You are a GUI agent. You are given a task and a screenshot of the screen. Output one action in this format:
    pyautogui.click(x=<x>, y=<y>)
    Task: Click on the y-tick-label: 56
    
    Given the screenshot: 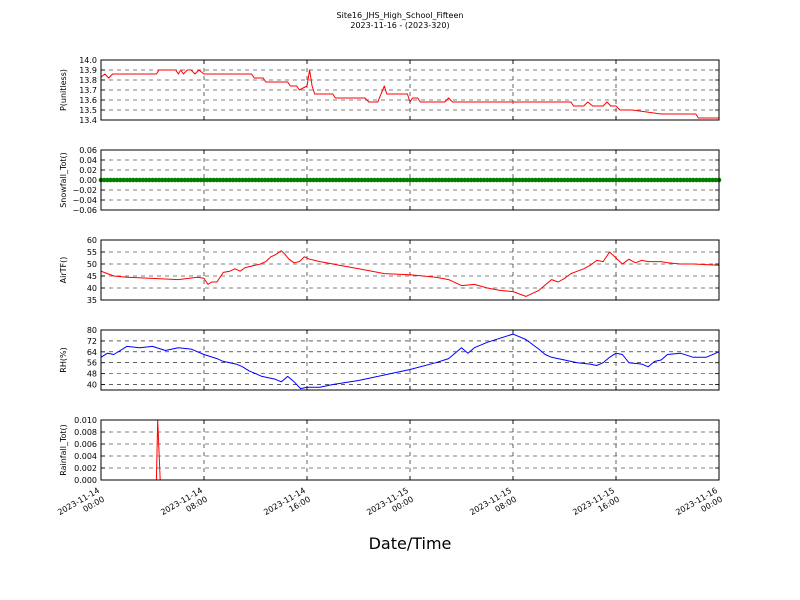 What is the action you would take?
    pyautogui.click(x=92, y=363)
    